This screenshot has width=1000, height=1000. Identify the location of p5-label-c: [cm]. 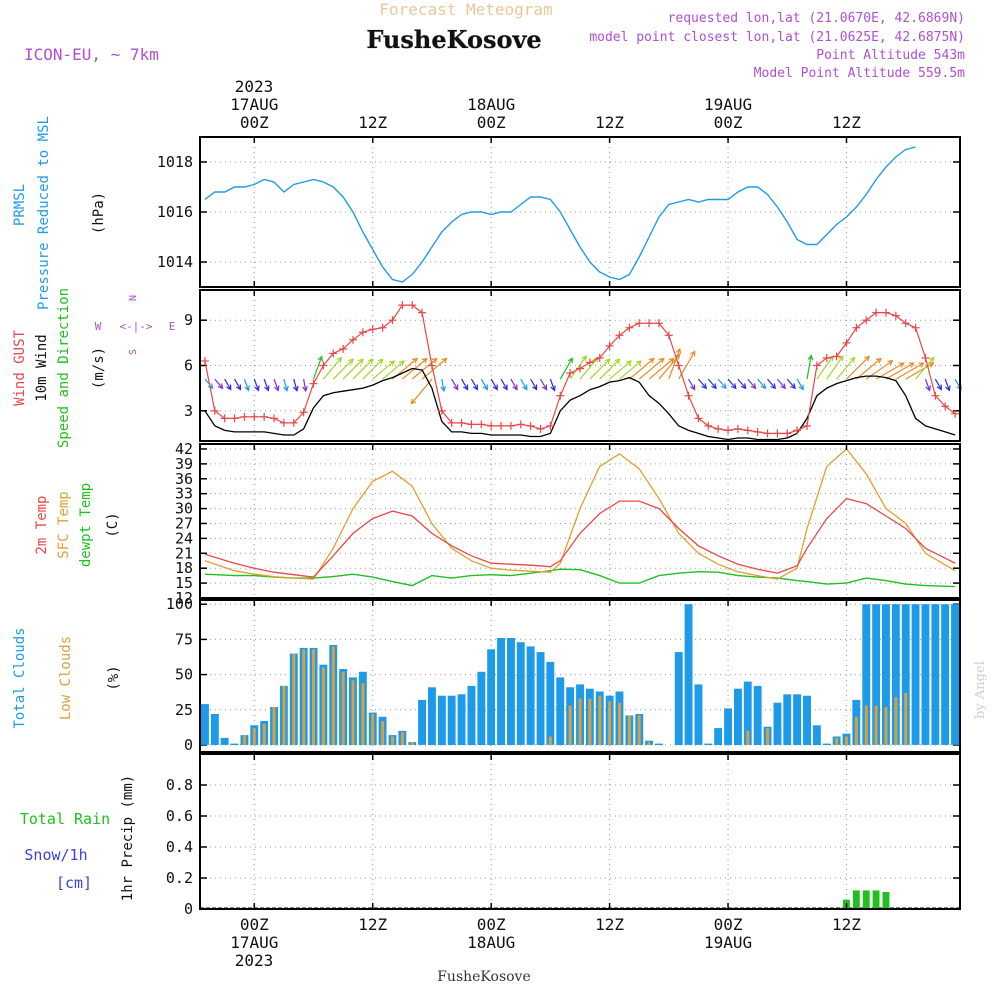
(74, 883).